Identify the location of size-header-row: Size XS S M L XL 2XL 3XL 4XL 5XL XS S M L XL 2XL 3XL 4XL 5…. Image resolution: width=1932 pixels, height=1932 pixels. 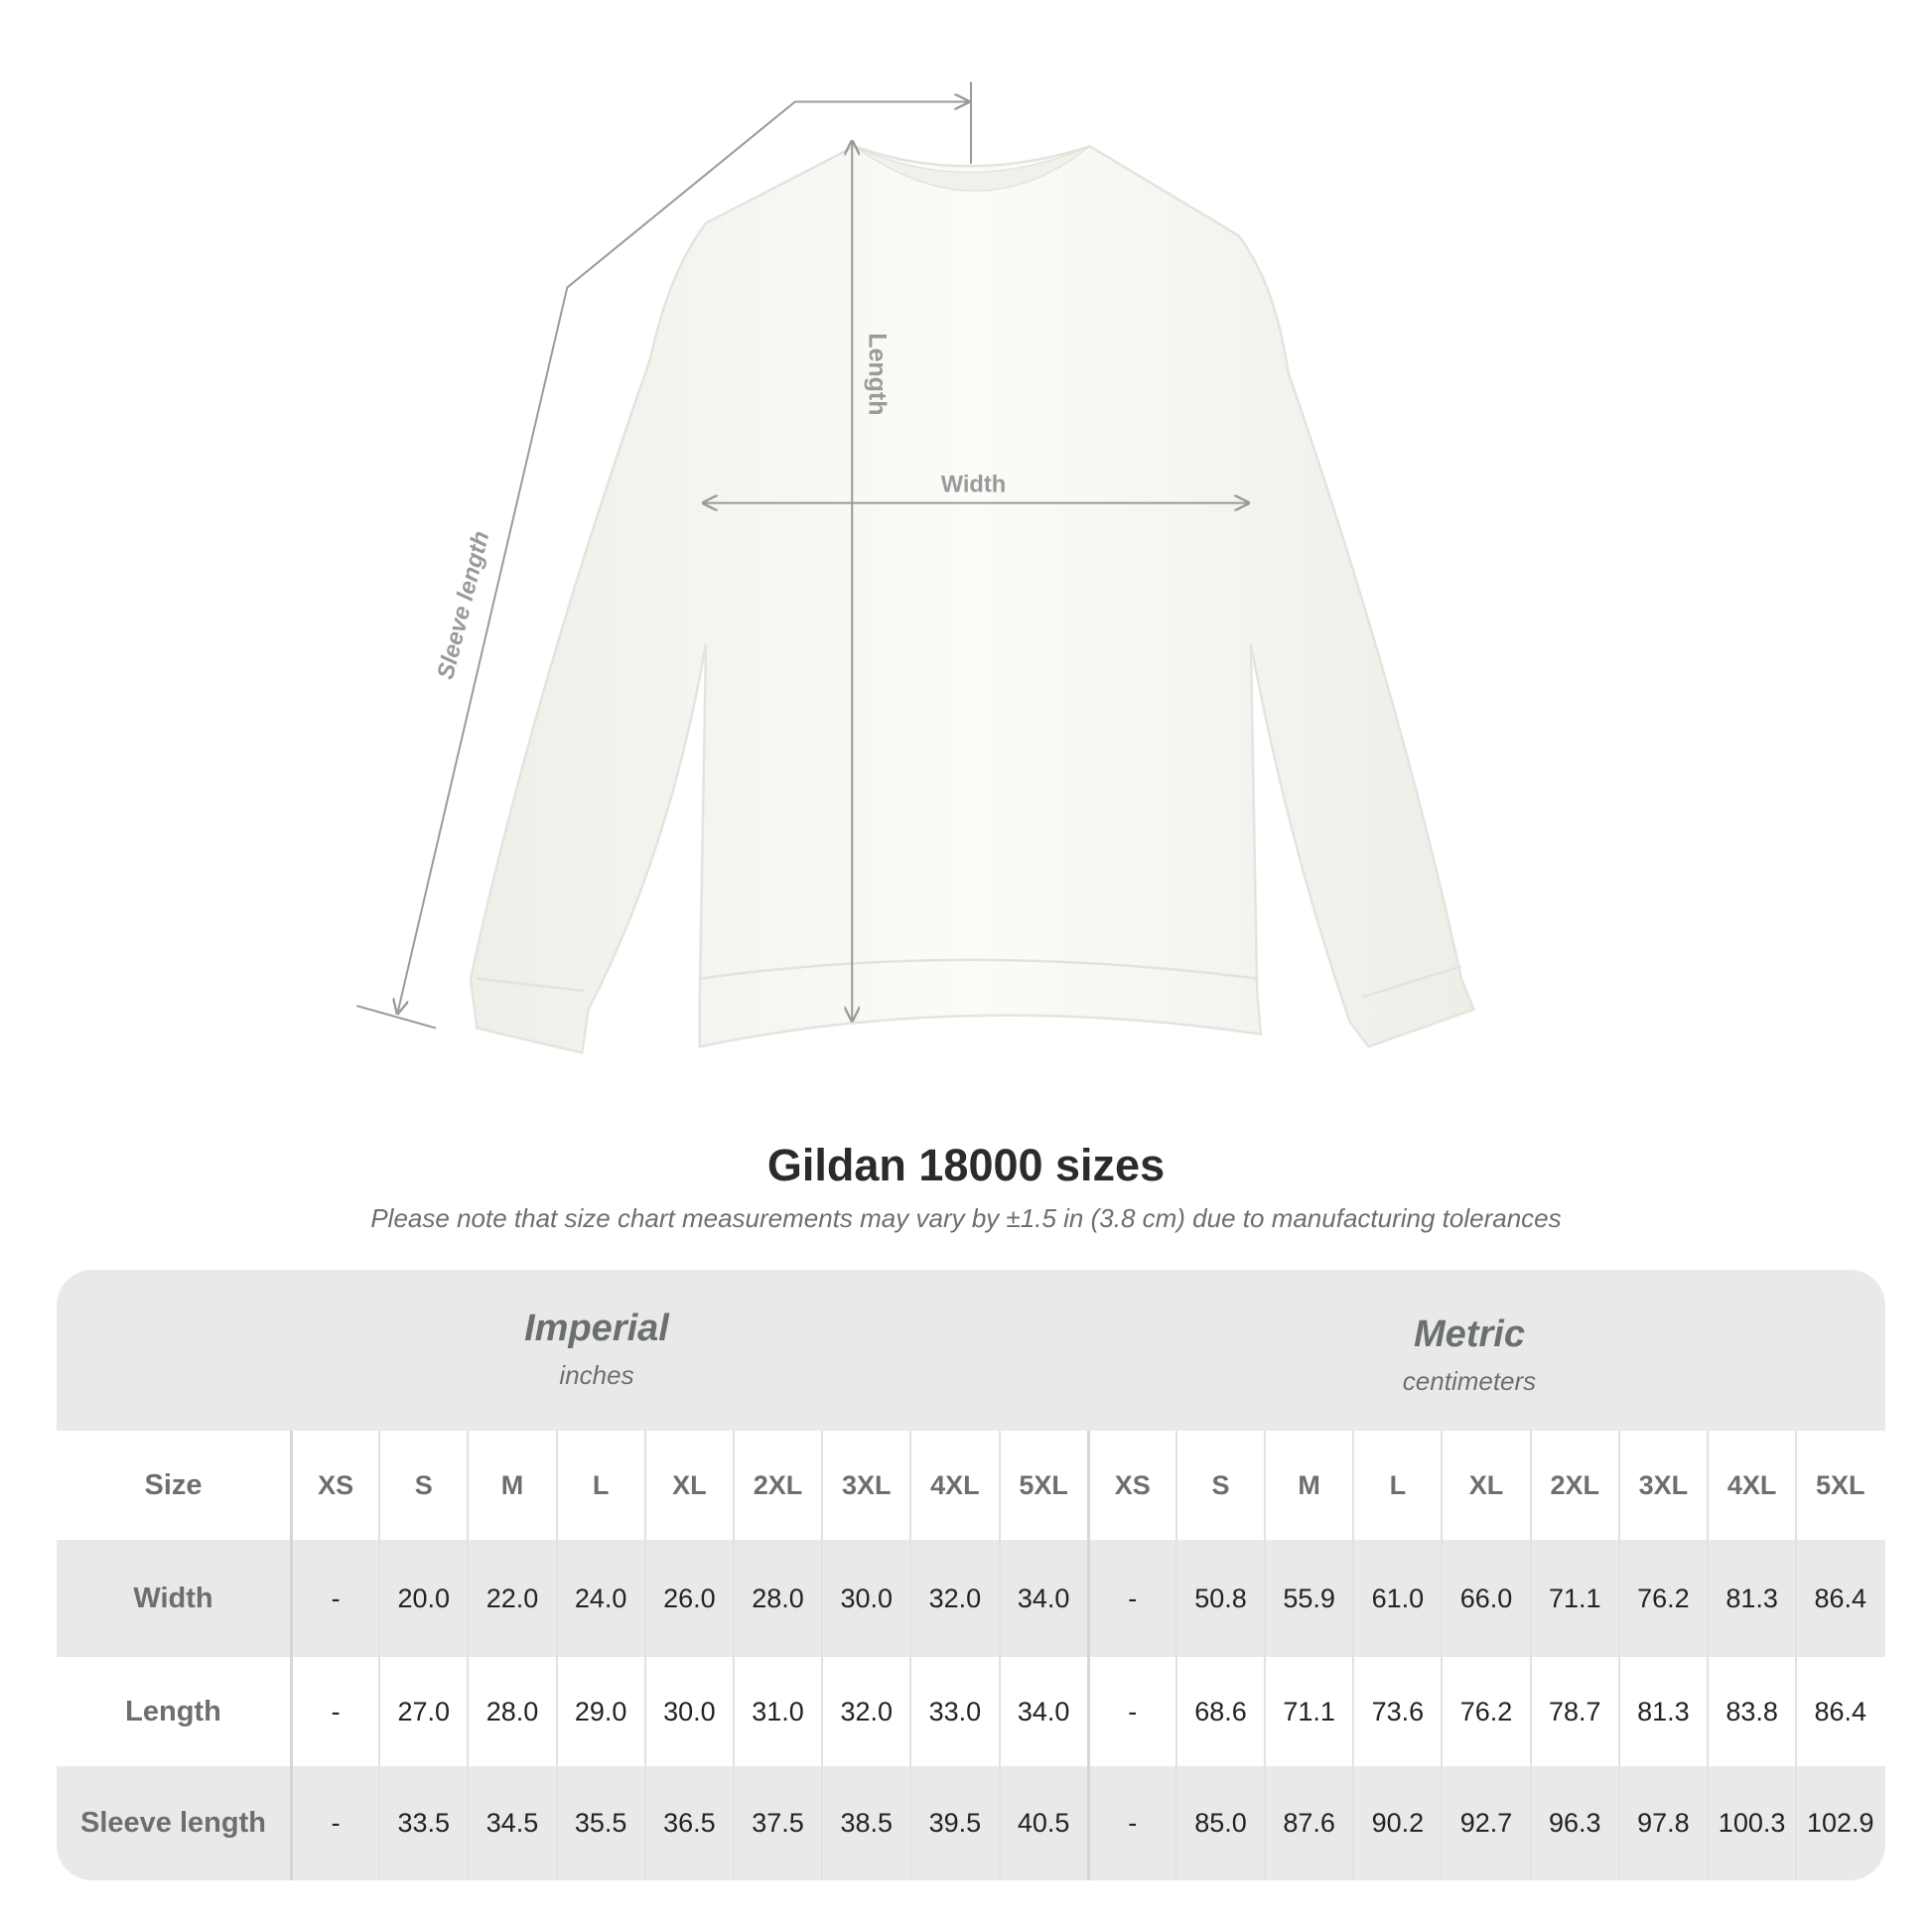
(971, 1486).